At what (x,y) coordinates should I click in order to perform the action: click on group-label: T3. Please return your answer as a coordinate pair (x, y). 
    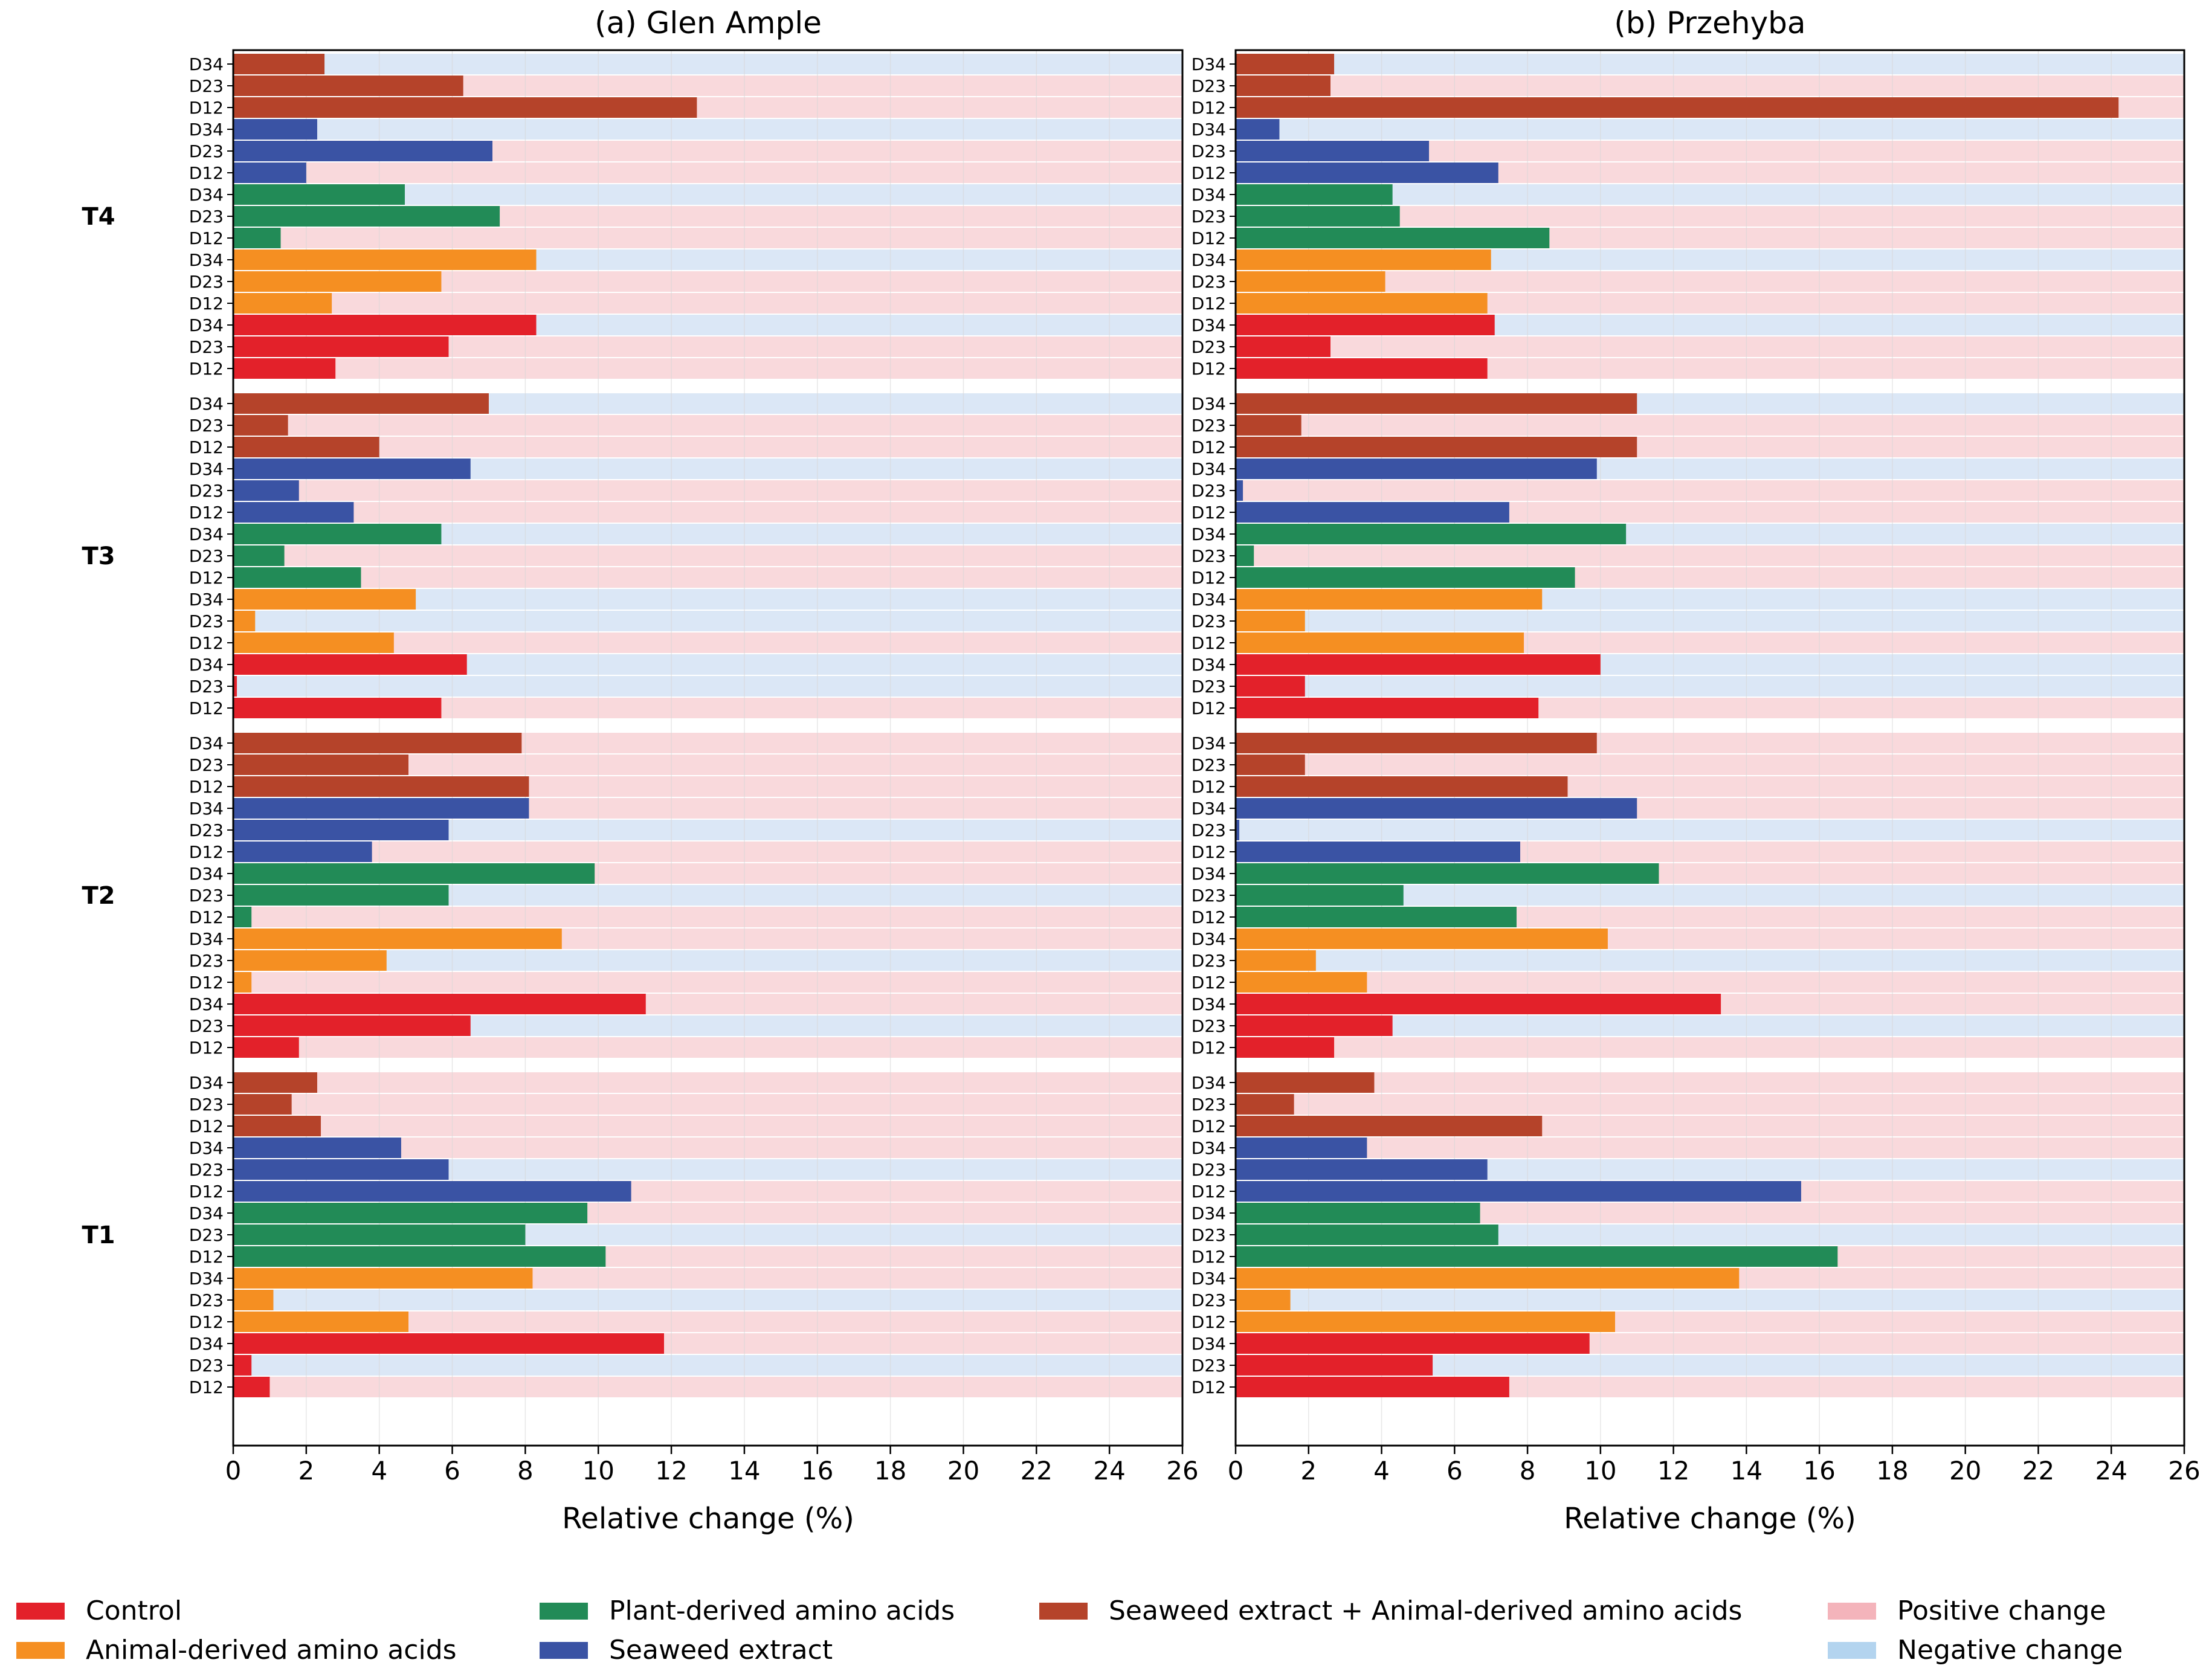
    Looking at the image, I should click on (98, 556).